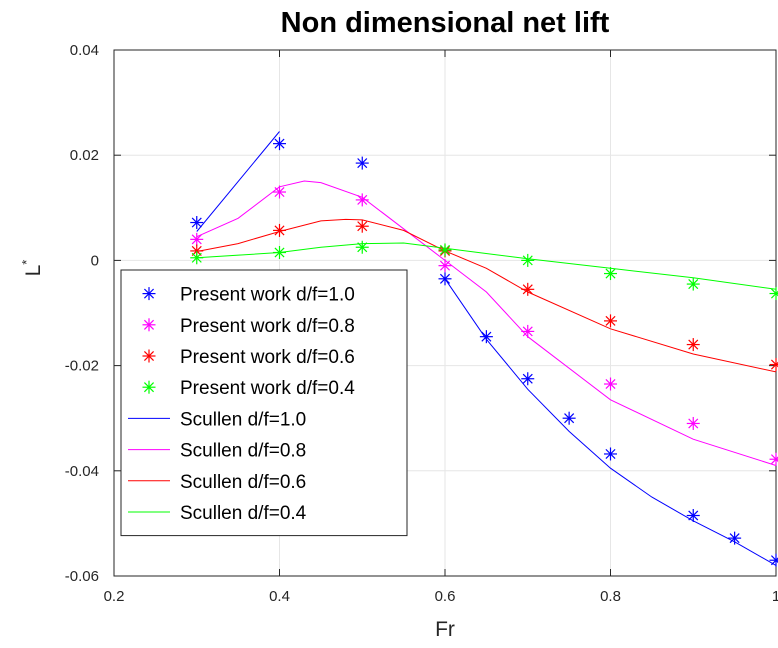  What do you see at coordinates (267, 357) in the screenshot?
I see `legend-label: Present work d/f=0.6` at bounding box center [267, 357].